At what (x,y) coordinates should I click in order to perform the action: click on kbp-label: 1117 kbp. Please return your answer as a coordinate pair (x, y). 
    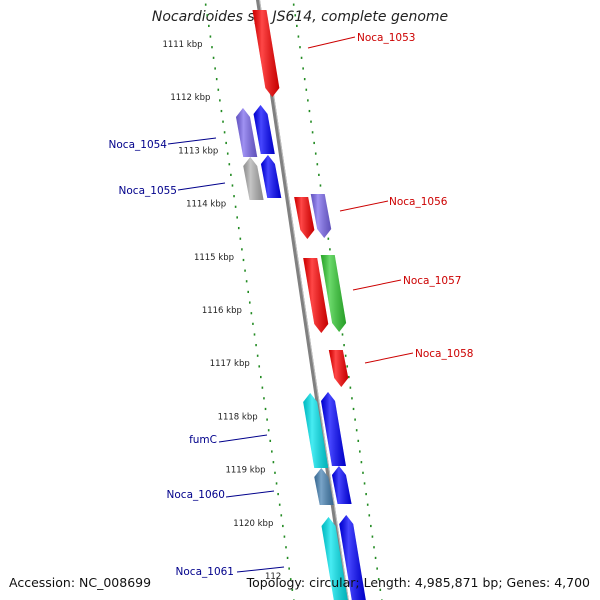
    Looking at the image, I should click on (230, 364).